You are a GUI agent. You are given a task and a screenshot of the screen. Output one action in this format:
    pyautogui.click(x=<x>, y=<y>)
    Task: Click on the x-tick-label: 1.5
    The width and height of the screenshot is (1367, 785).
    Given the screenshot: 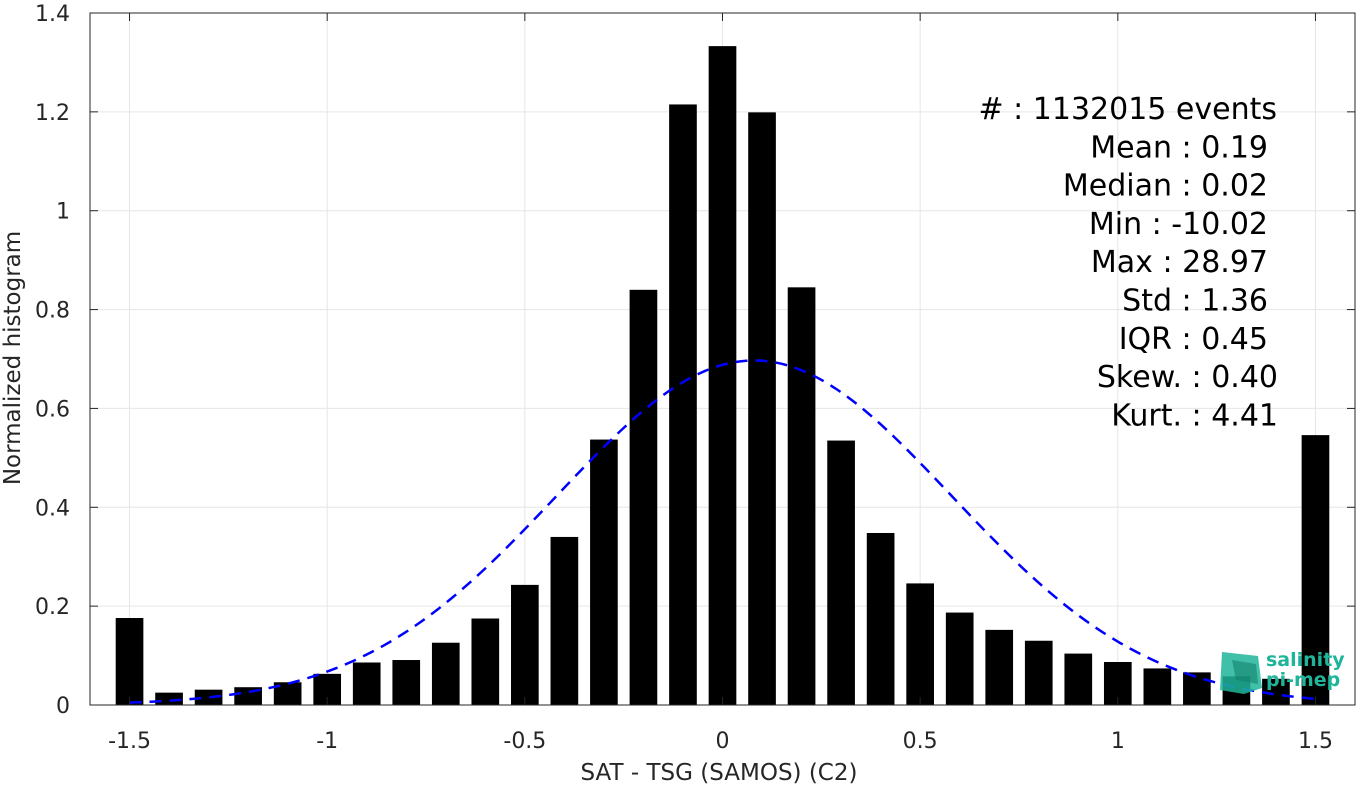 What is the action you would take?
    pyautogui.click(x=1315, y=741)
    